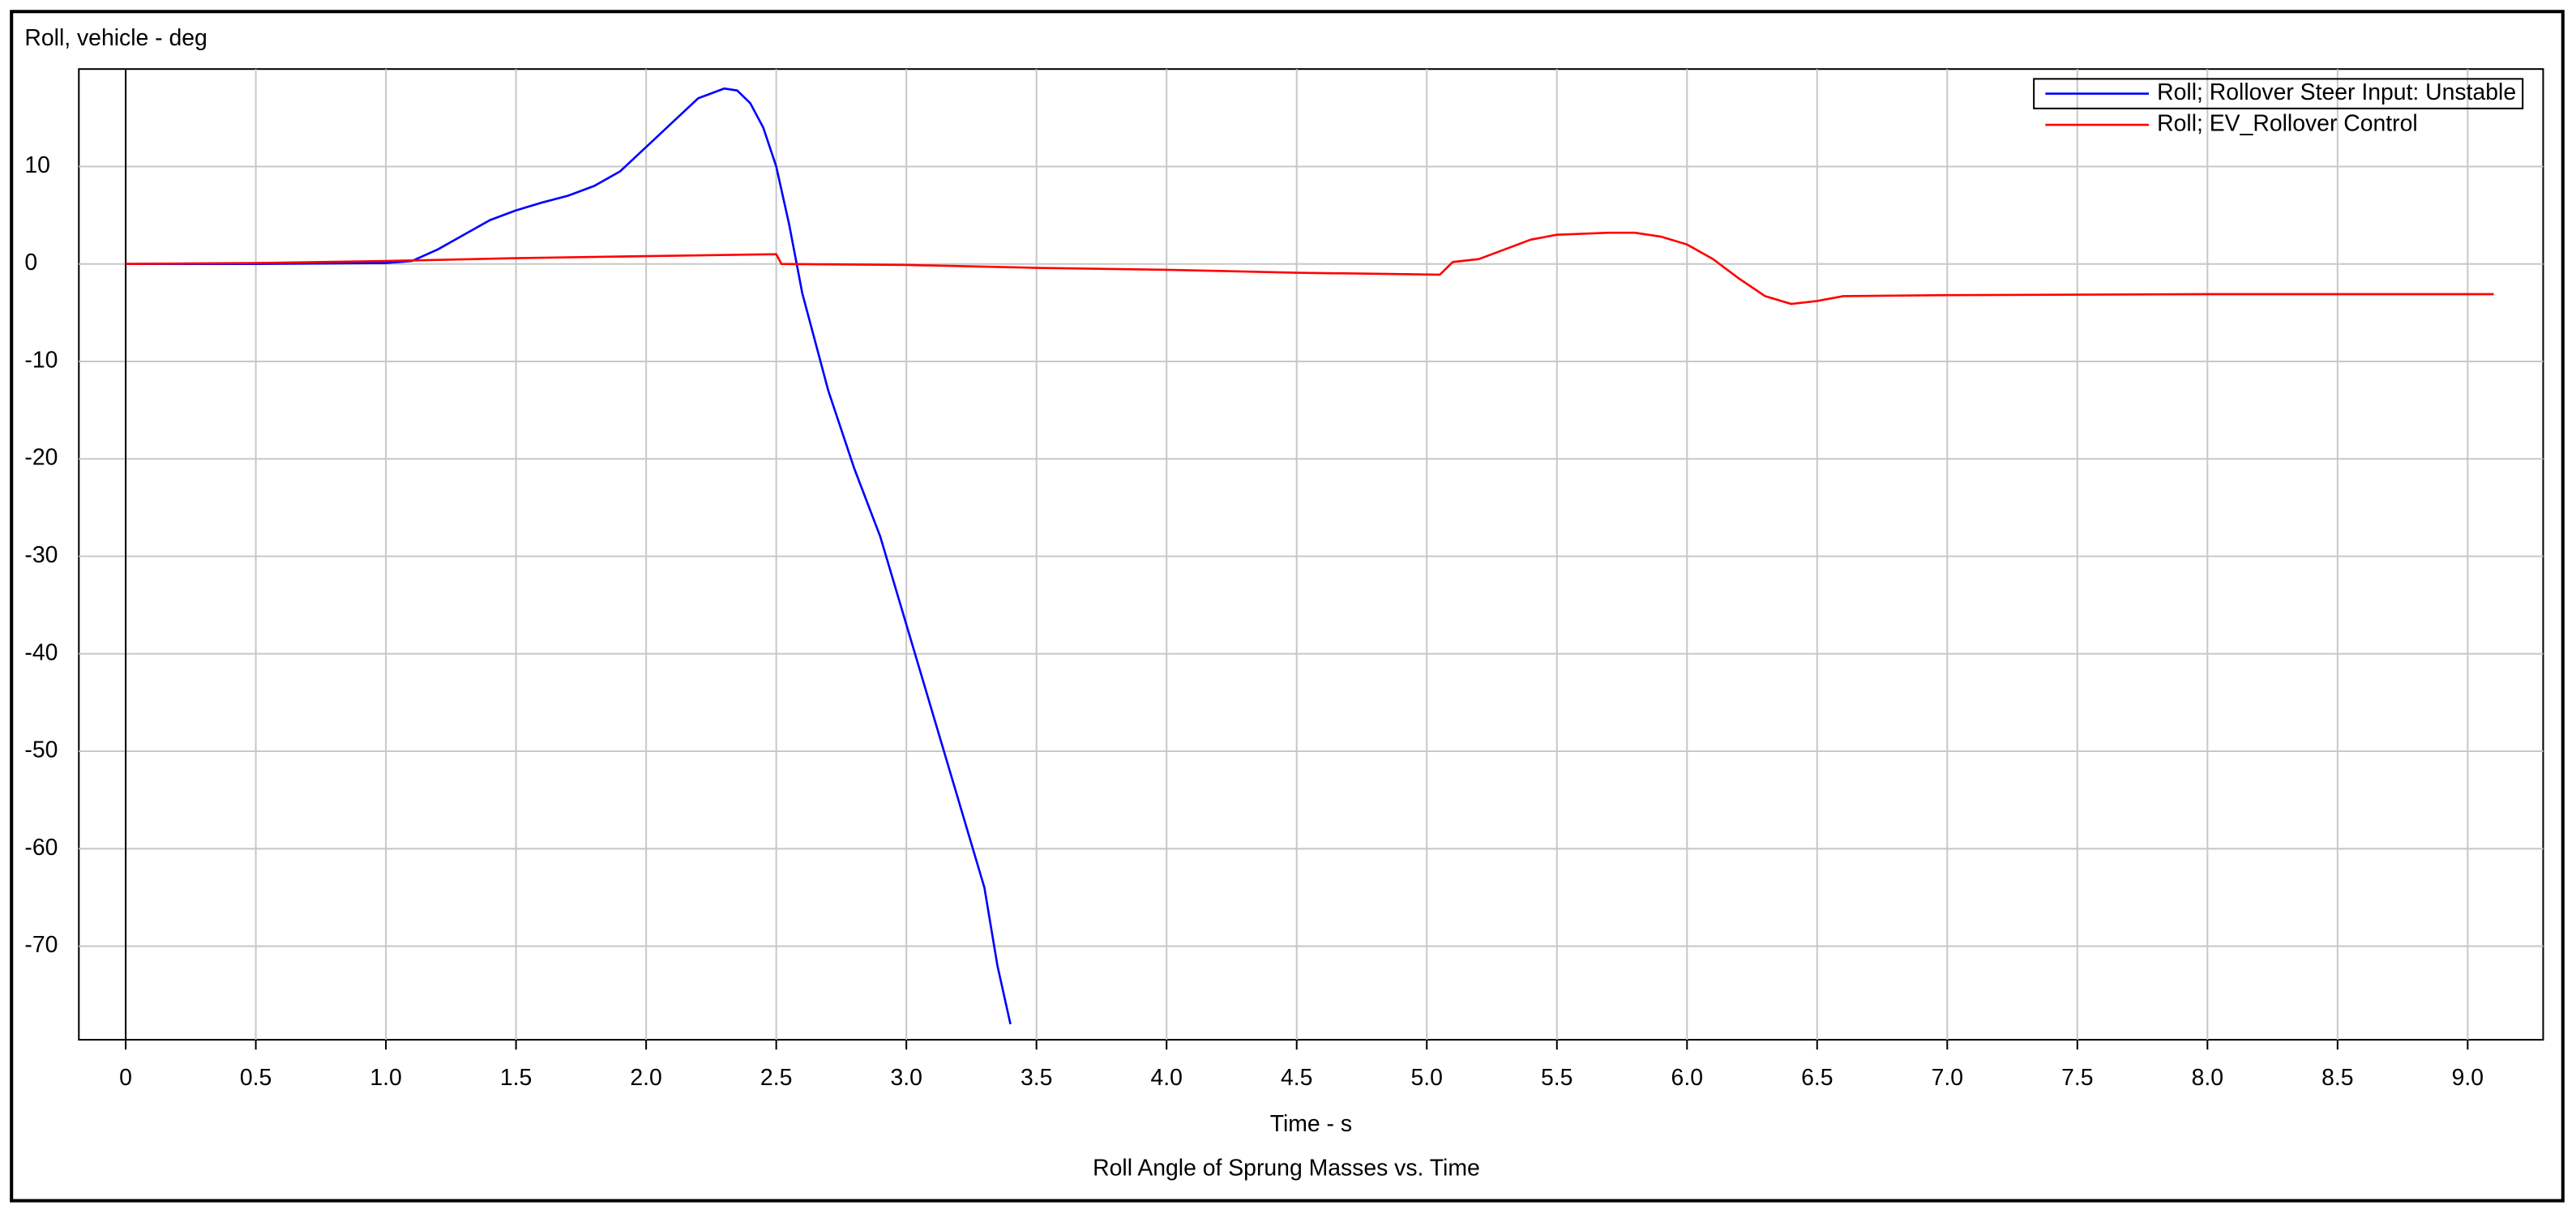 The image size is (2576, 1218). What do you see at coordinates (1557, 1078) in the screenshot?
I see `x-tick-label: 5.5` at bounding box center [1557, 1078].